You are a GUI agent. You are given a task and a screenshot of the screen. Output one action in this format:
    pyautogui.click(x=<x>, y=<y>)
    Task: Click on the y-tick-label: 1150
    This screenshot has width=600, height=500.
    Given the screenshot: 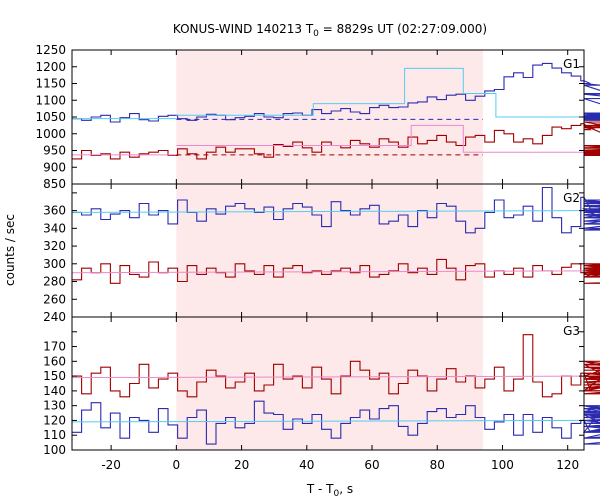 What is the action you would take?
    pyautogui.click(x=50, y=84)
    